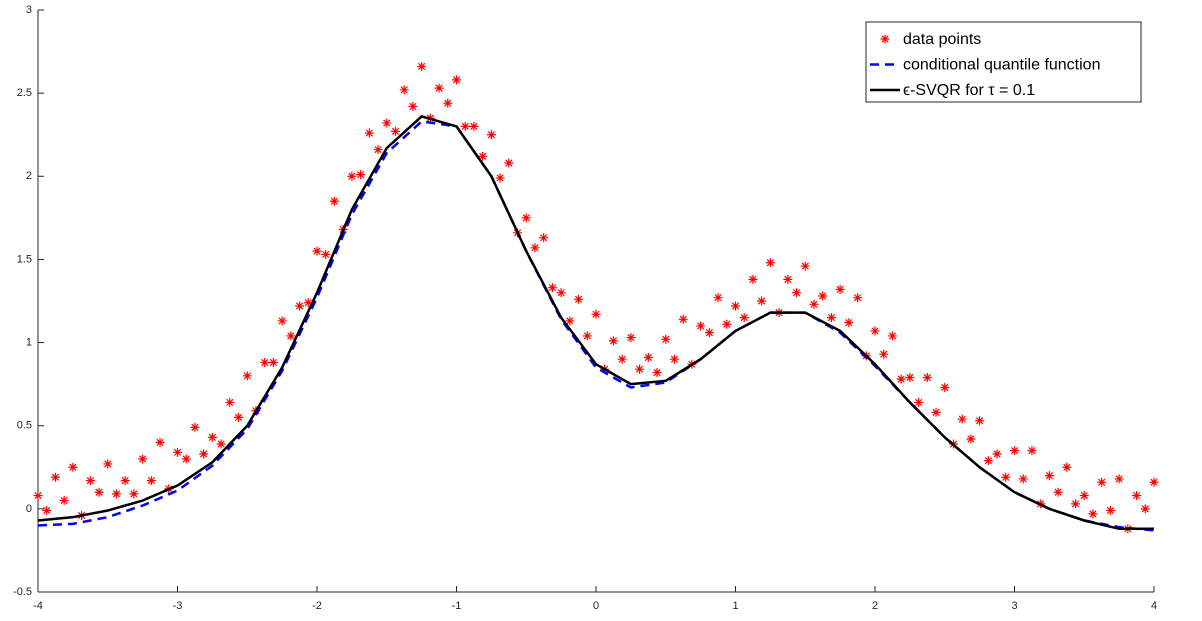 This screenshot has width=1202, height=621. I want to click on x-tick-label: 1, so click(735, 606).